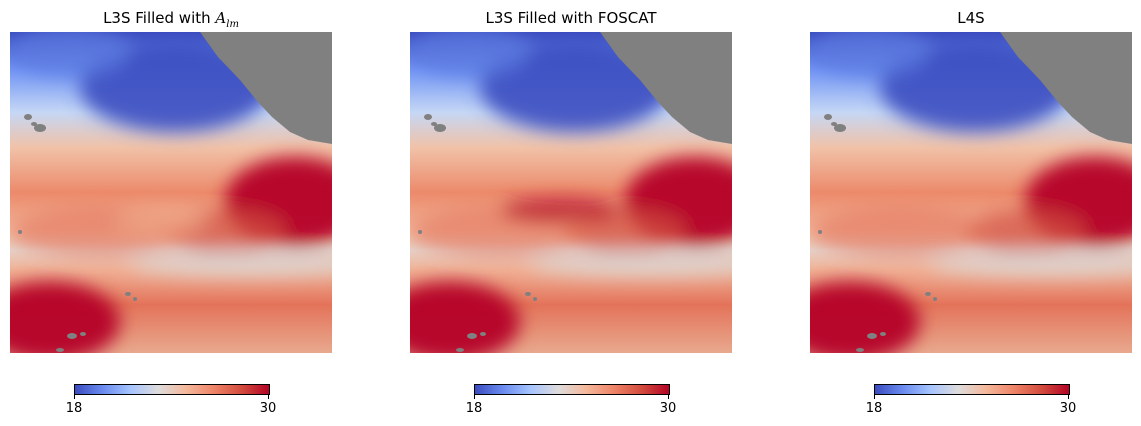  What do you see at coordinates (159, 18) in the screenshot?
I see `title-text: L3S Filled with` at bounding box center [159, 18].